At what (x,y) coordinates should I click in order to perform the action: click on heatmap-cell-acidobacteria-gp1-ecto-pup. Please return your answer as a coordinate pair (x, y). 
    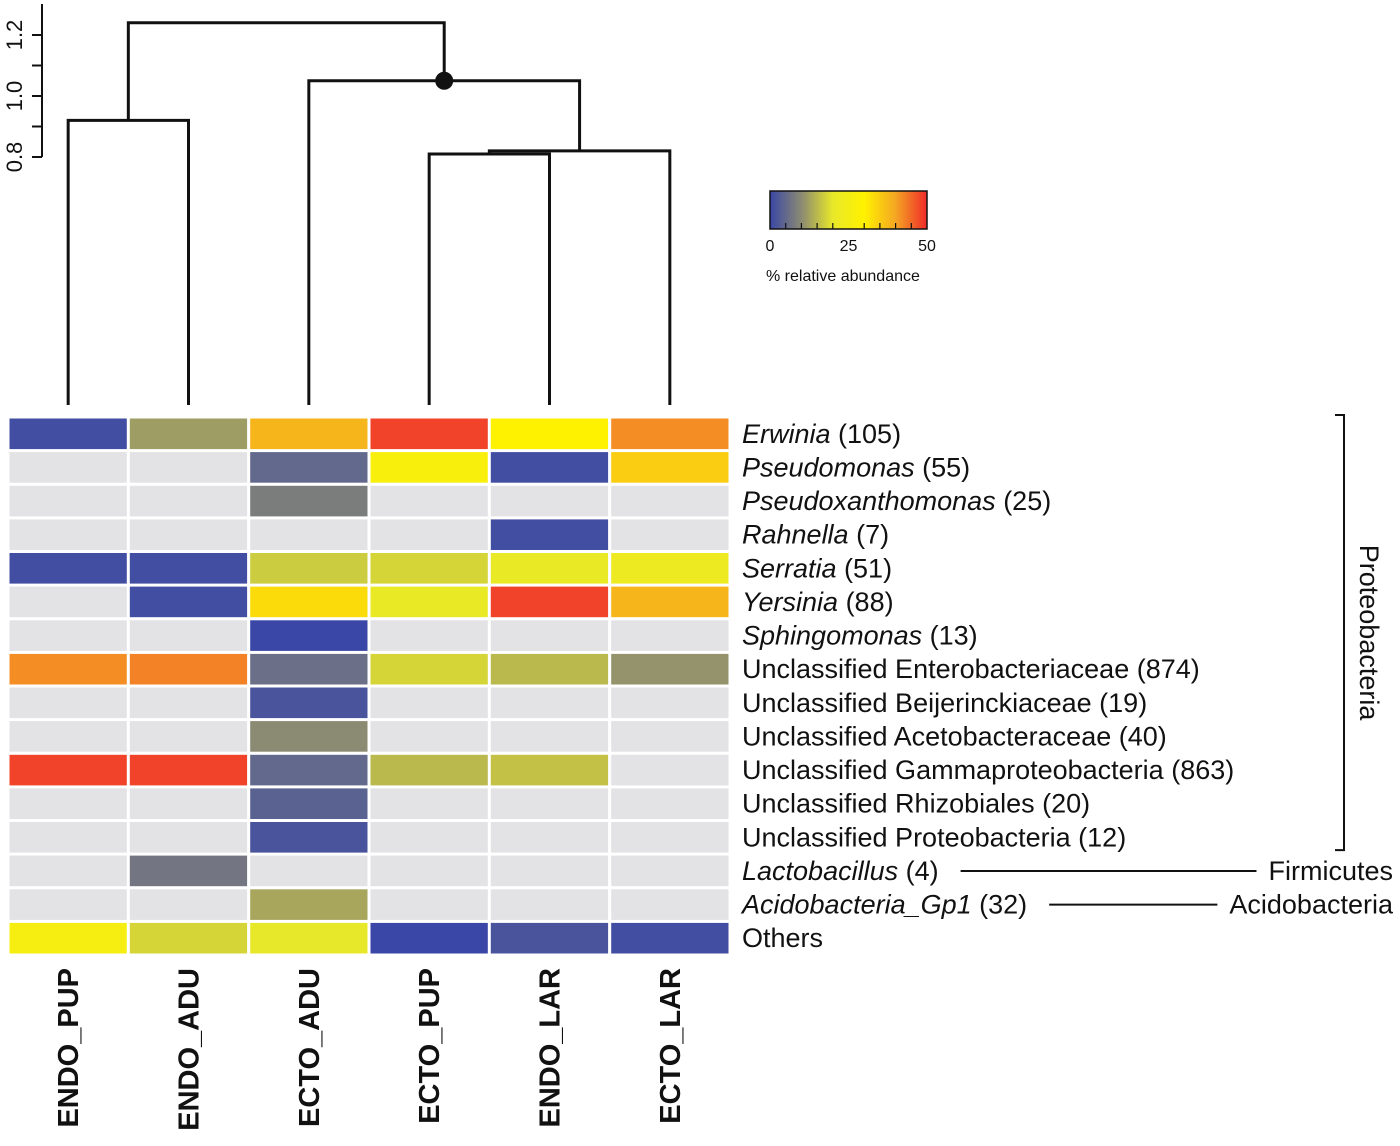
    Looking at the image, I should click on (429, 904).